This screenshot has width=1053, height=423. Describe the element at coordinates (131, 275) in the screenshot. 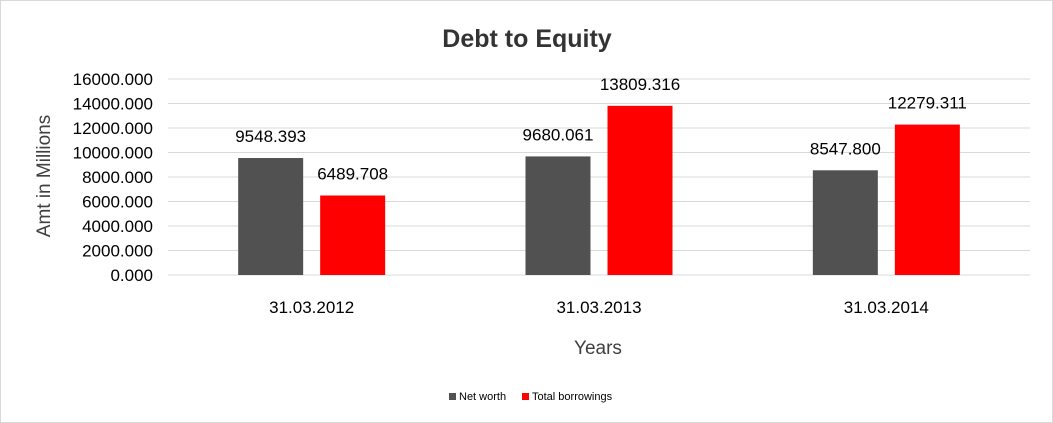

I see `y-tick-label: 0.000` at that location.